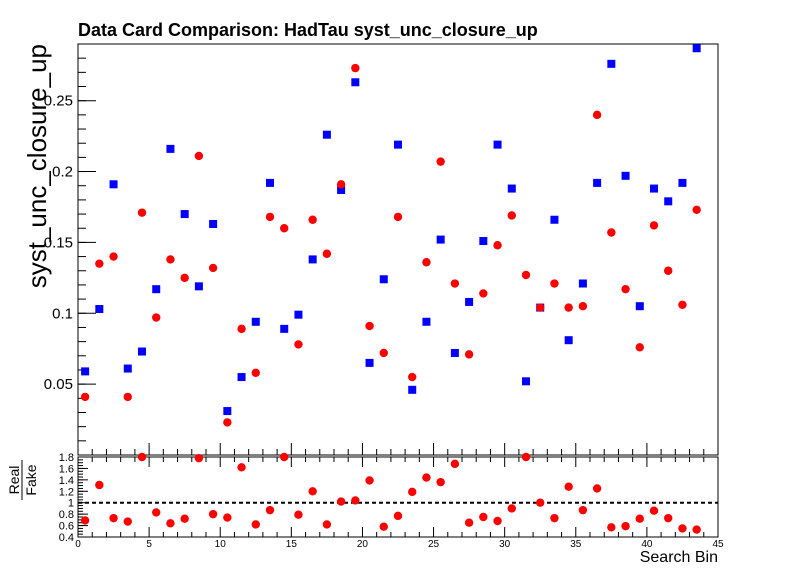  What do you see at coordinates (58, 384) in the screenshot?
I see `y-tick-label: 0.05` at bounding box center [58, 384].